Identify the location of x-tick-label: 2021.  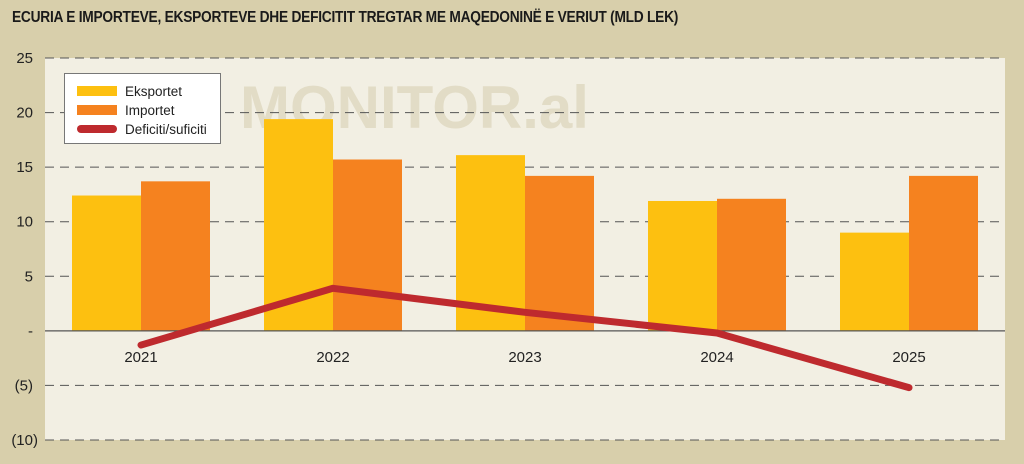
(140, 357).